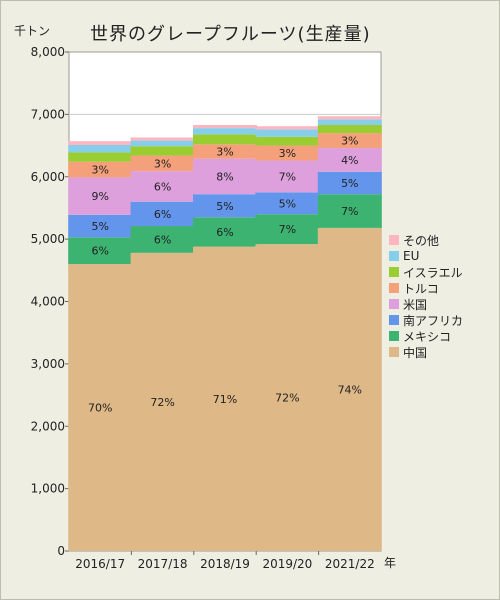 Image resolution: width=500 pixels, height=600 pixels. Describe the element at coordinates (426, 336) in the screenshot. I see `legend-item: メキシコ` at that location.